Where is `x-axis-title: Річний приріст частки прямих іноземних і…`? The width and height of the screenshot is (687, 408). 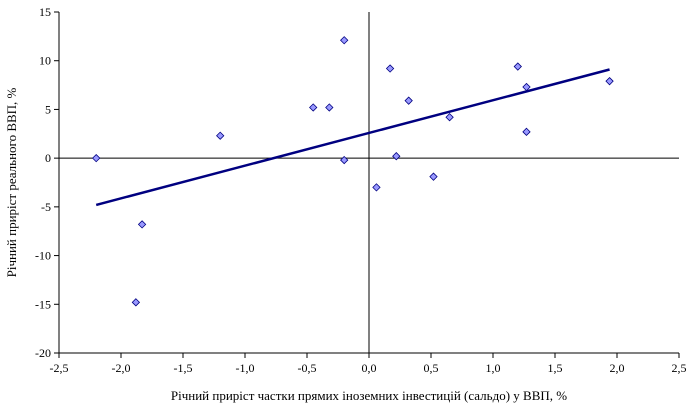 x-axis-title: Річний приріст частки прямих іноземних і… is located at coordinates (369, 395).